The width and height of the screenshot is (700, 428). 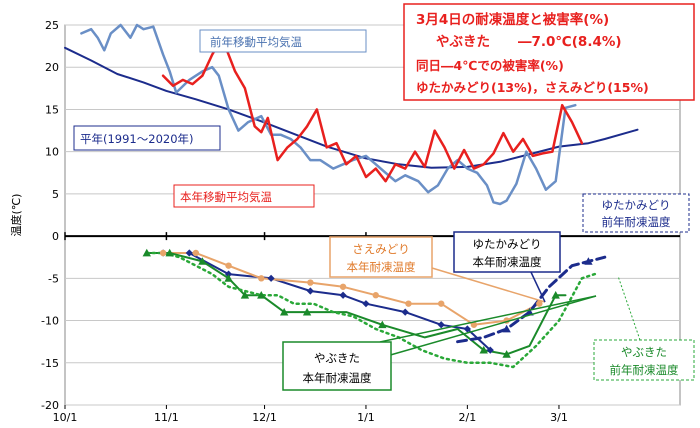 What do you see at coordinates (50, 405) in the screenshot?
I see `y-tick-label: -20` at bounding box center [50, 405].